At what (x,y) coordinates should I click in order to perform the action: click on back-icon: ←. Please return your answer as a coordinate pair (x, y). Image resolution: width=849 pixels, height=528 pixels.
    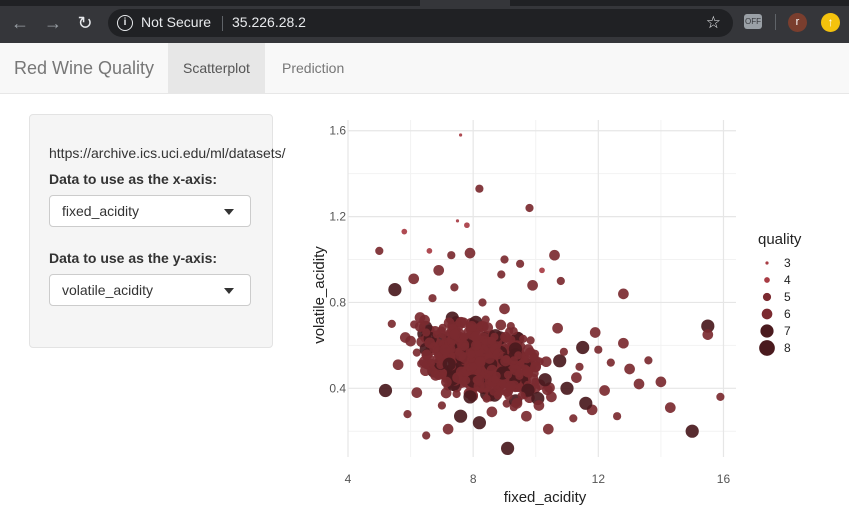
    Looking at the image, I should click on (20, 23).